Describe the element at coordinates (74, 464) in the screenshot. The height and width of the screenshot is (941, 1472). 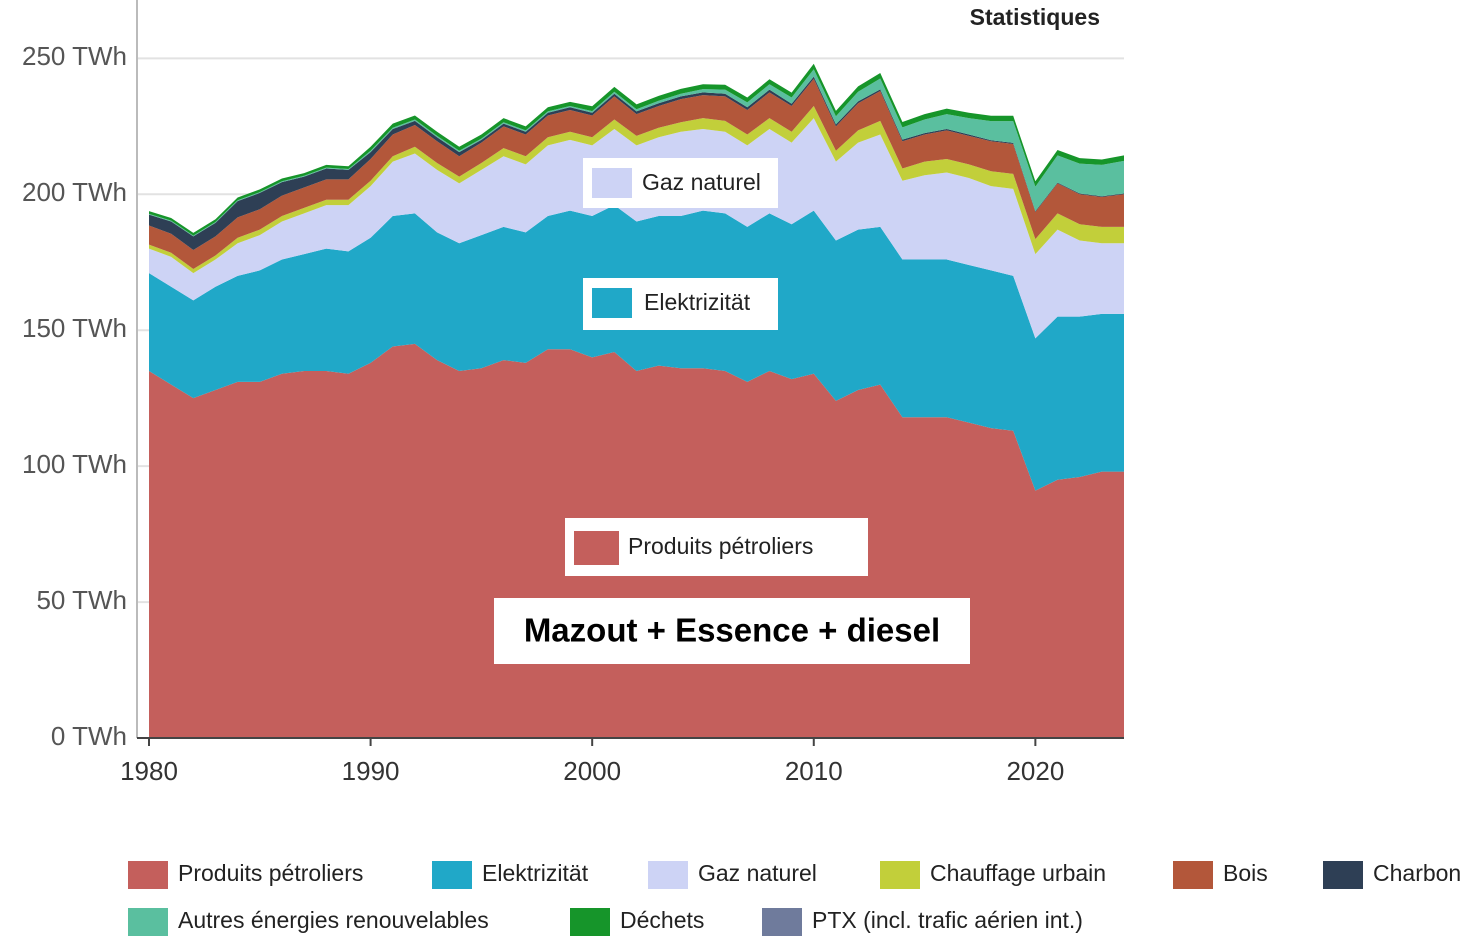
I see `y-tick-label: 100 TWh` at that location.